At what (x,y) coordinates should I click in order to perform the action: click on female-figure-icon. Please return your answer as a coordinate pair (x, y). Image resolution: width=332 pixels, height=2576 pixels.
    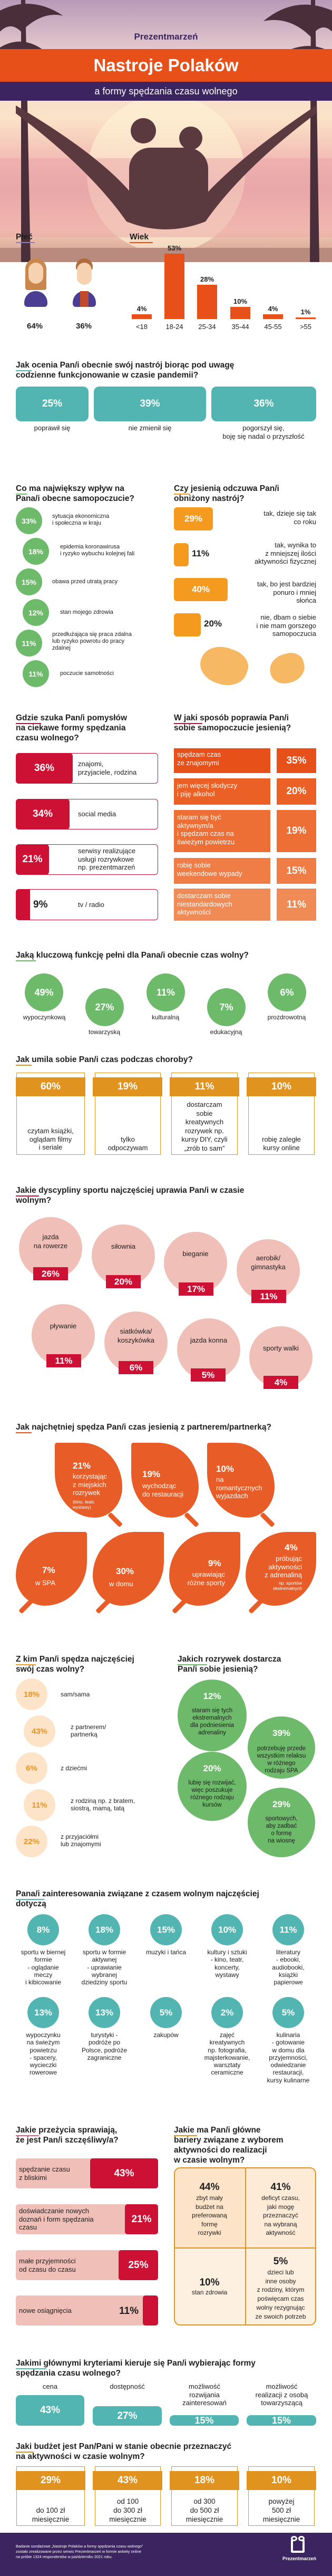
    Looking at the image, I should click on (35, 283).